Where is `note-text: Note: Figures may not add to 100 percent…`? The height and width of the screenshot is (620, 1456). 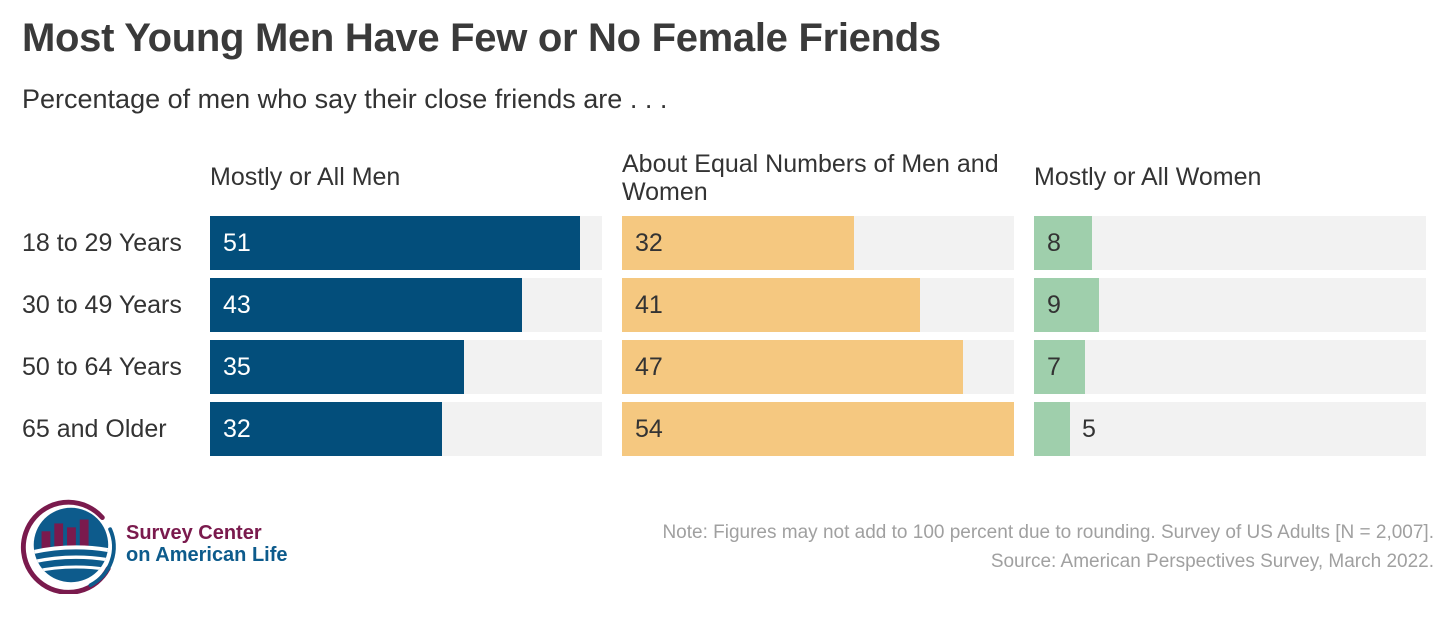
note-text: Note: Figures may not add to 100 percent… is located at coordinates (1048, 532).